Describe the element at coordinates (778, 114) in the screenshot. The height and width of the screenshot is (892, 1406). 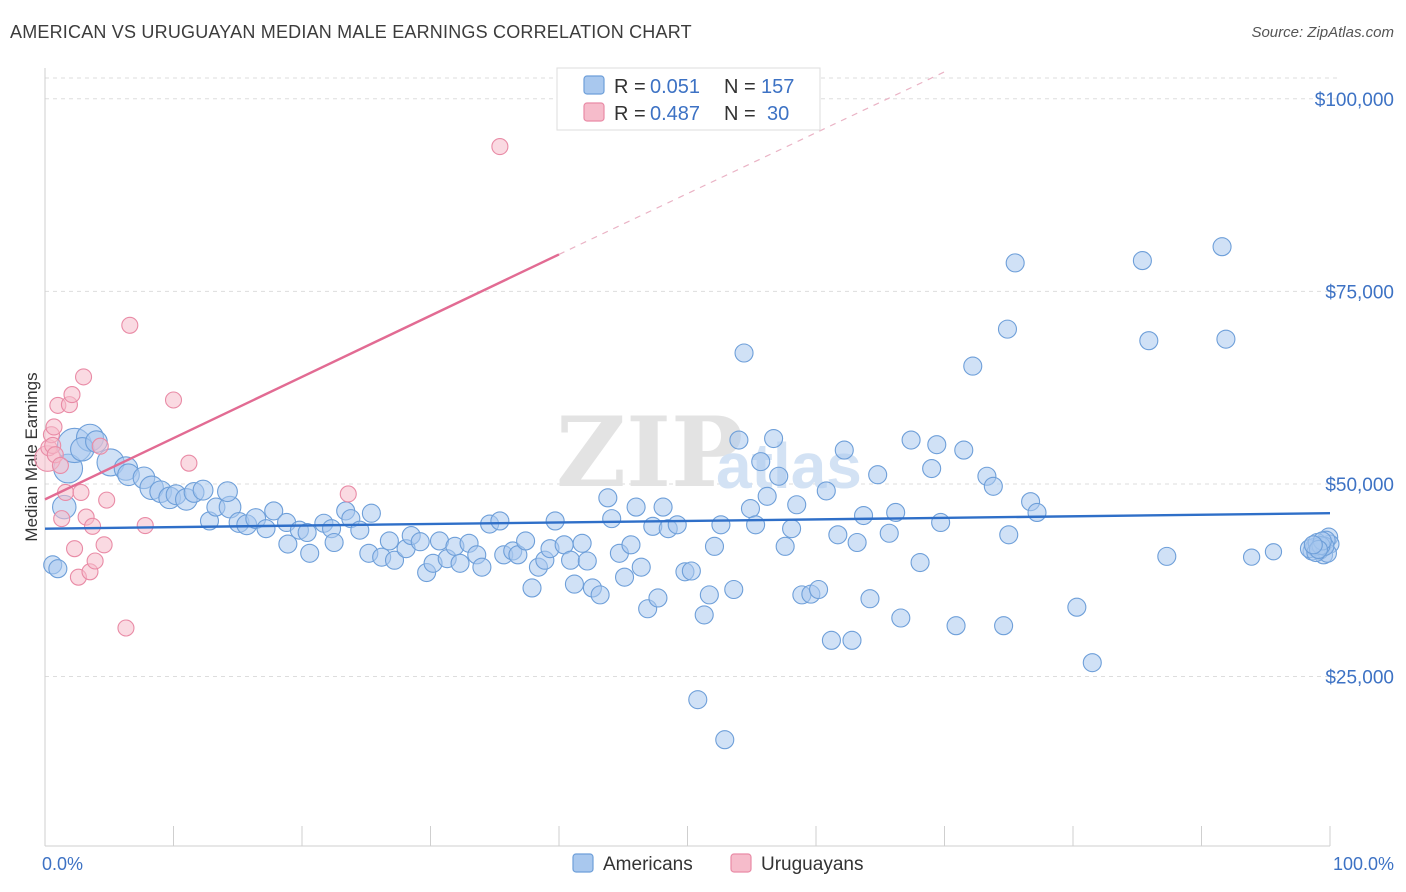
I see `legend-n-value: 30` at that location.